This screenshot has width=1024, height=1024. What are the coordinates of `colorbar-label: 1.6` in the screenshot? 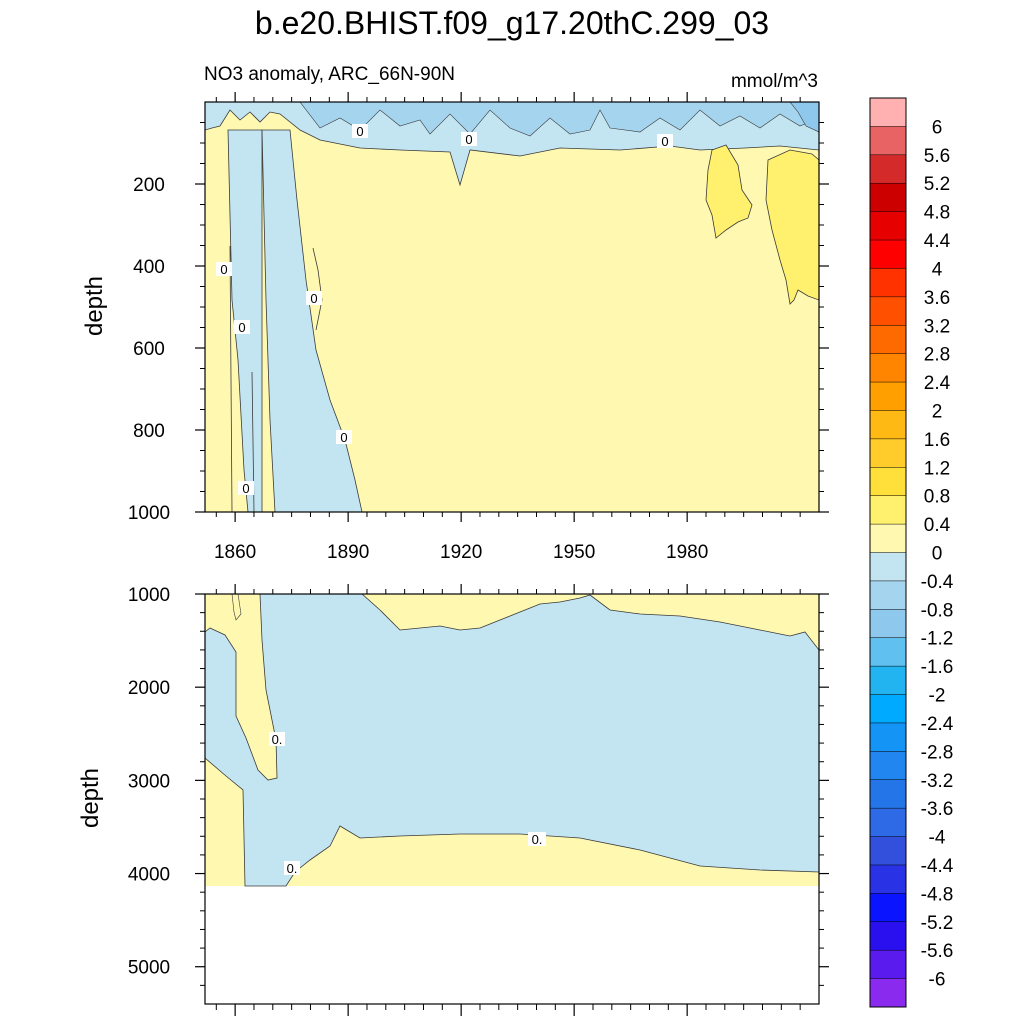 It's located at (937, 440).